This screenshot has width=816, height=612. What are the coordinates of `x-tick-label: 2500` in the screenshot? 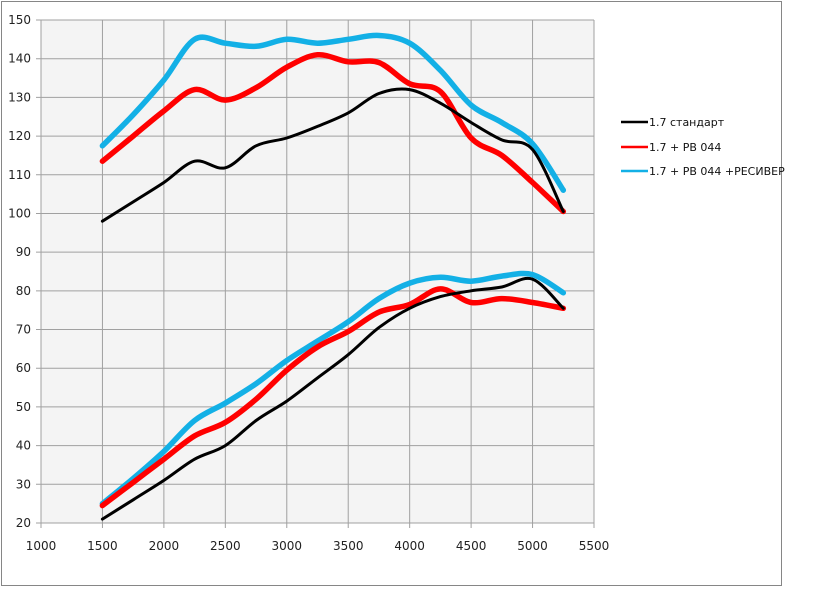 It's located at (225, 546).